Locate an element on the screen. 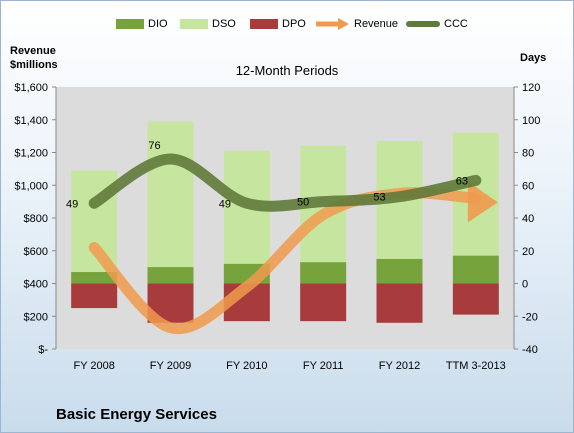 The image size is (574, 433). right-tick-label: -20 is located at coordinates (530, 317).